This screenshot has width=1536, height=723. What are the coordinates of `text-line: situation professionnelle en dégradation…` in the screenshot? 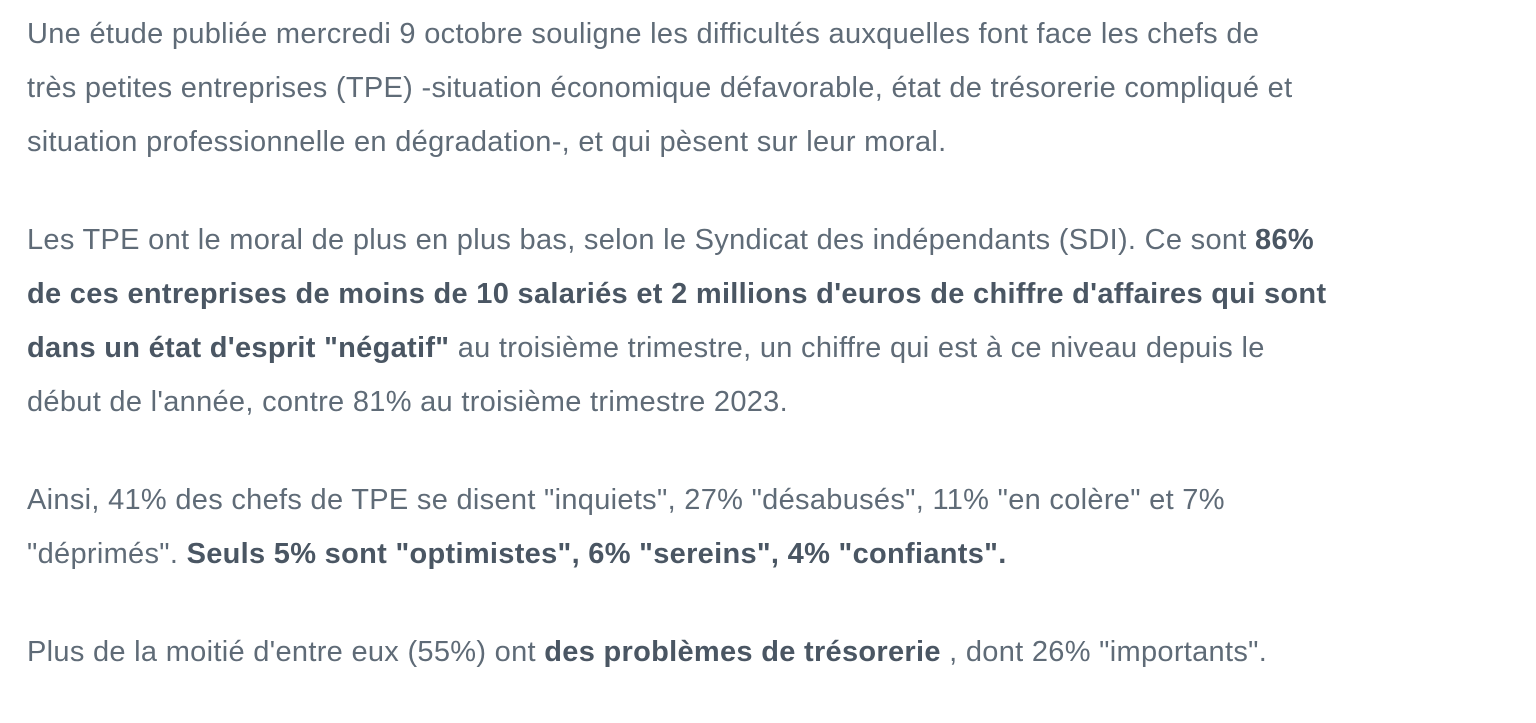 It's located at (772, 142).